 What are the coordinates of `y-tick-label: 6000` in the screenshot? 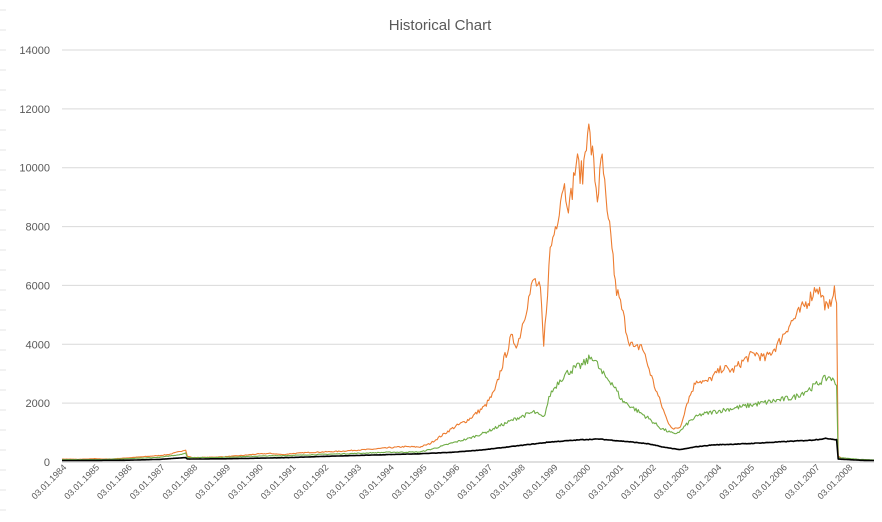 It's located at (38, 286).